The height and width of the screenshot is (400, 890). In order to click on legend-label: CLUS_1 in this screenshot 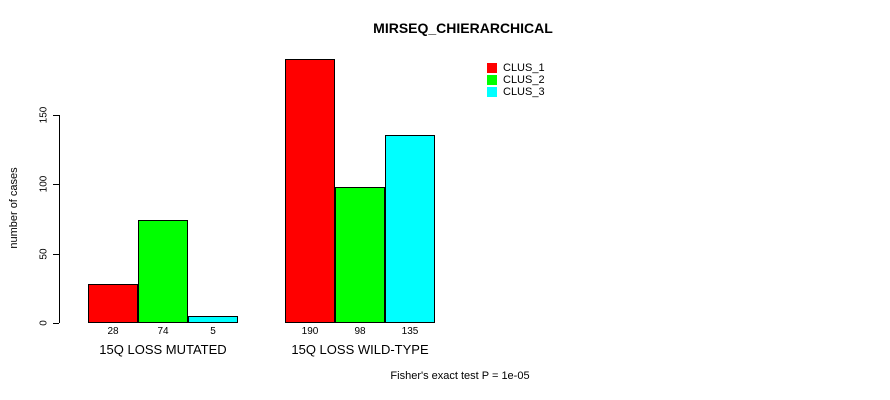, I will do `click(524, 68)`.